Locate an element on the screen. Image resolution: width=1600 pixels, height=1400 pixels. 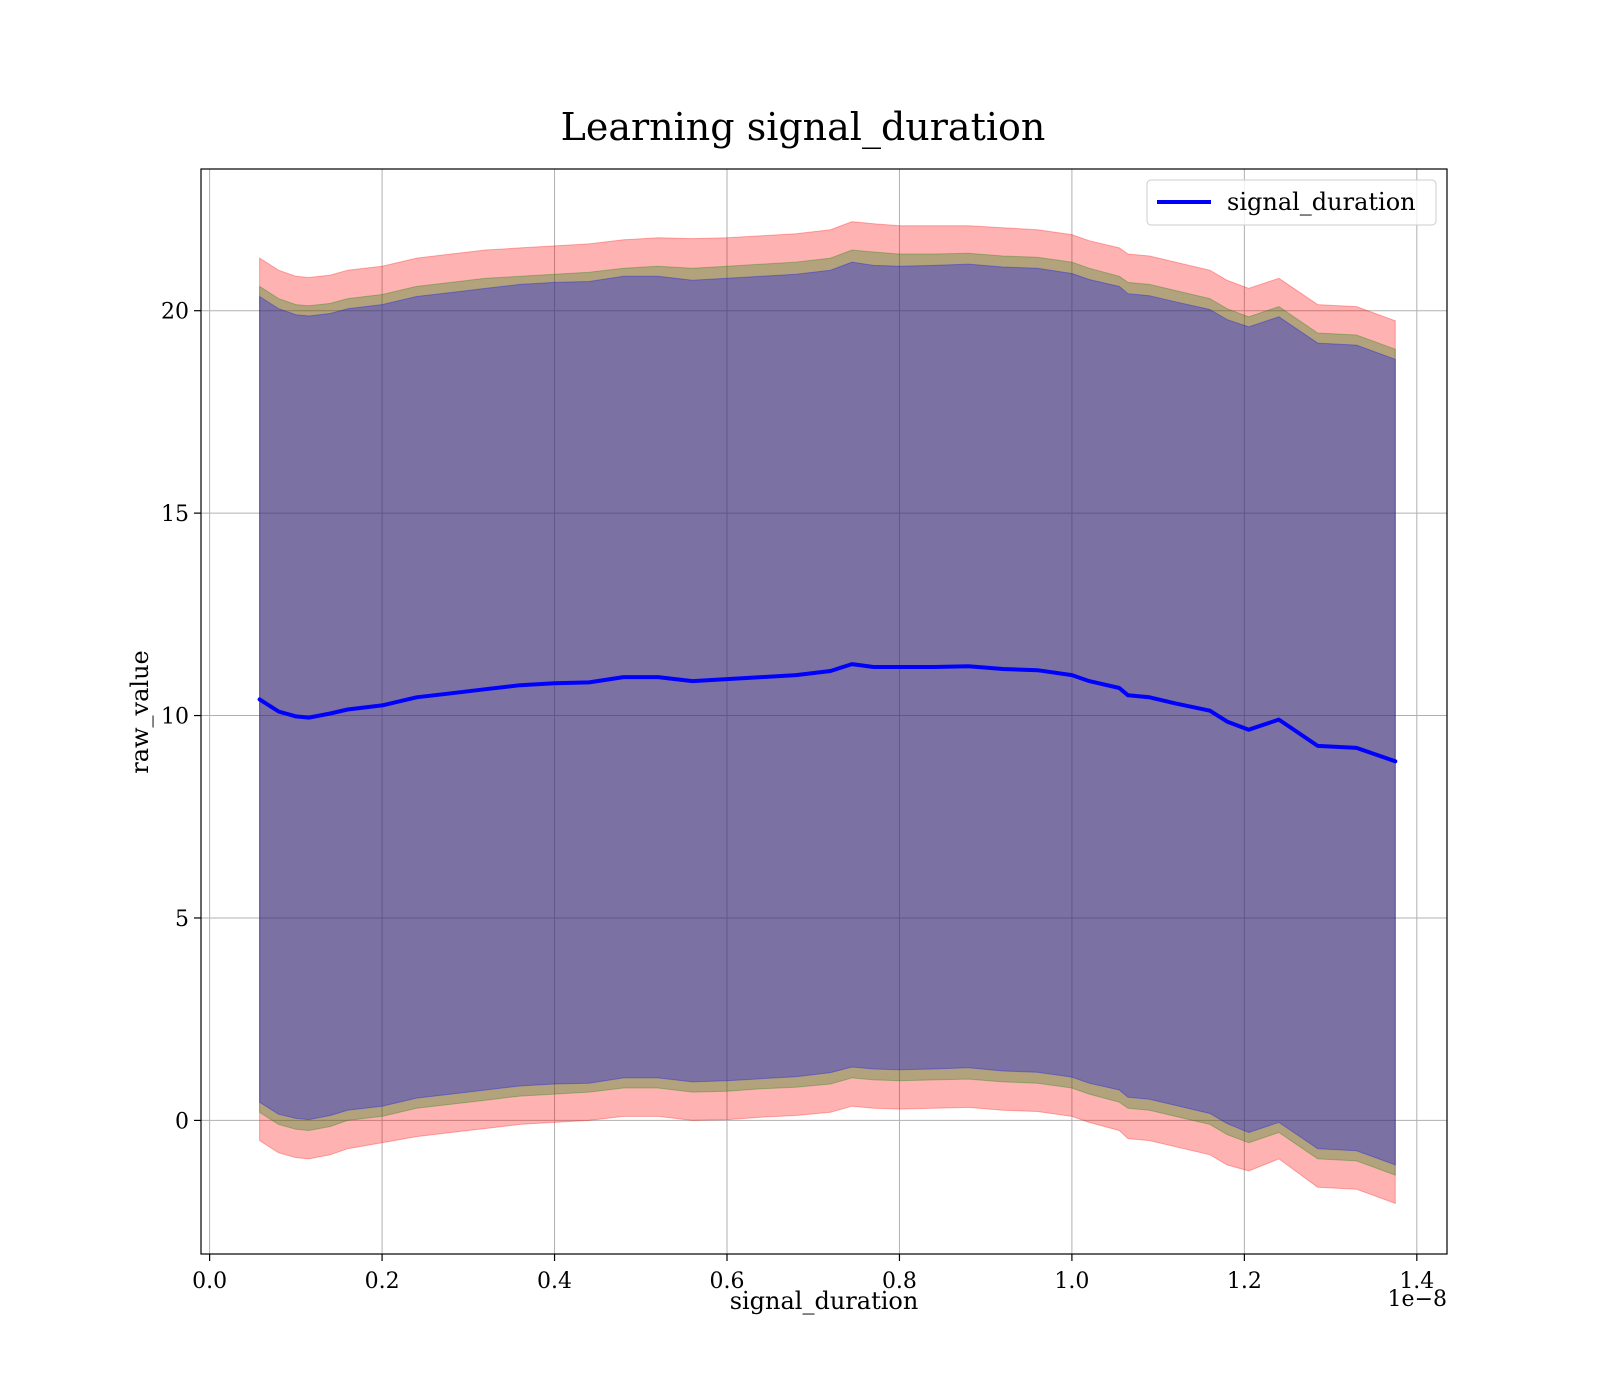
legend-label: signal_duration is located at coordinates (1321, 202).